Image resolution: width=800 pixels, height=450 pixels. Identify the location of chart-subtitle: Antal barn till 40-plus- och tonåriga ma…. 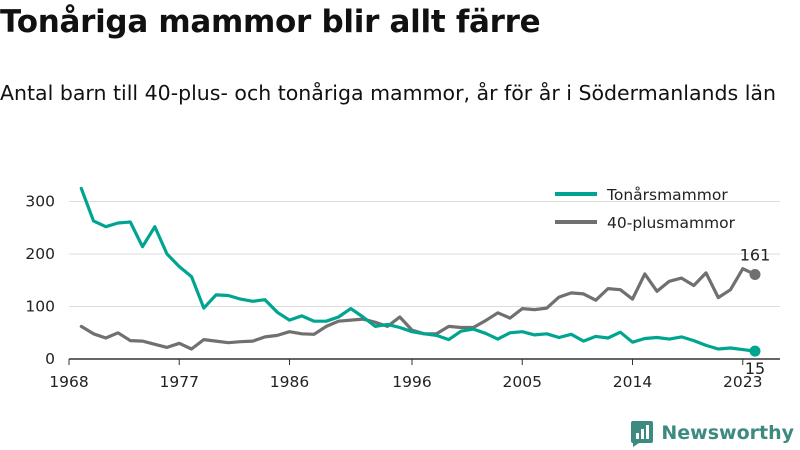
(388, 93).